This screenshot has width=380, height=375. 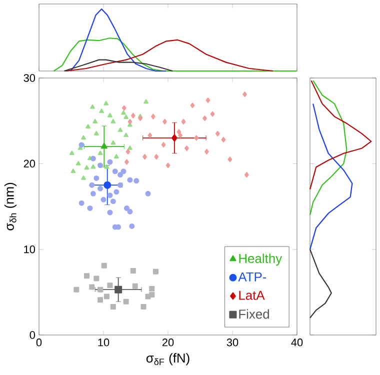 What do you see at coordinates (252, 295) in the screenshot?
I see `legend-label: LatA` at bounding box center [252, 295].